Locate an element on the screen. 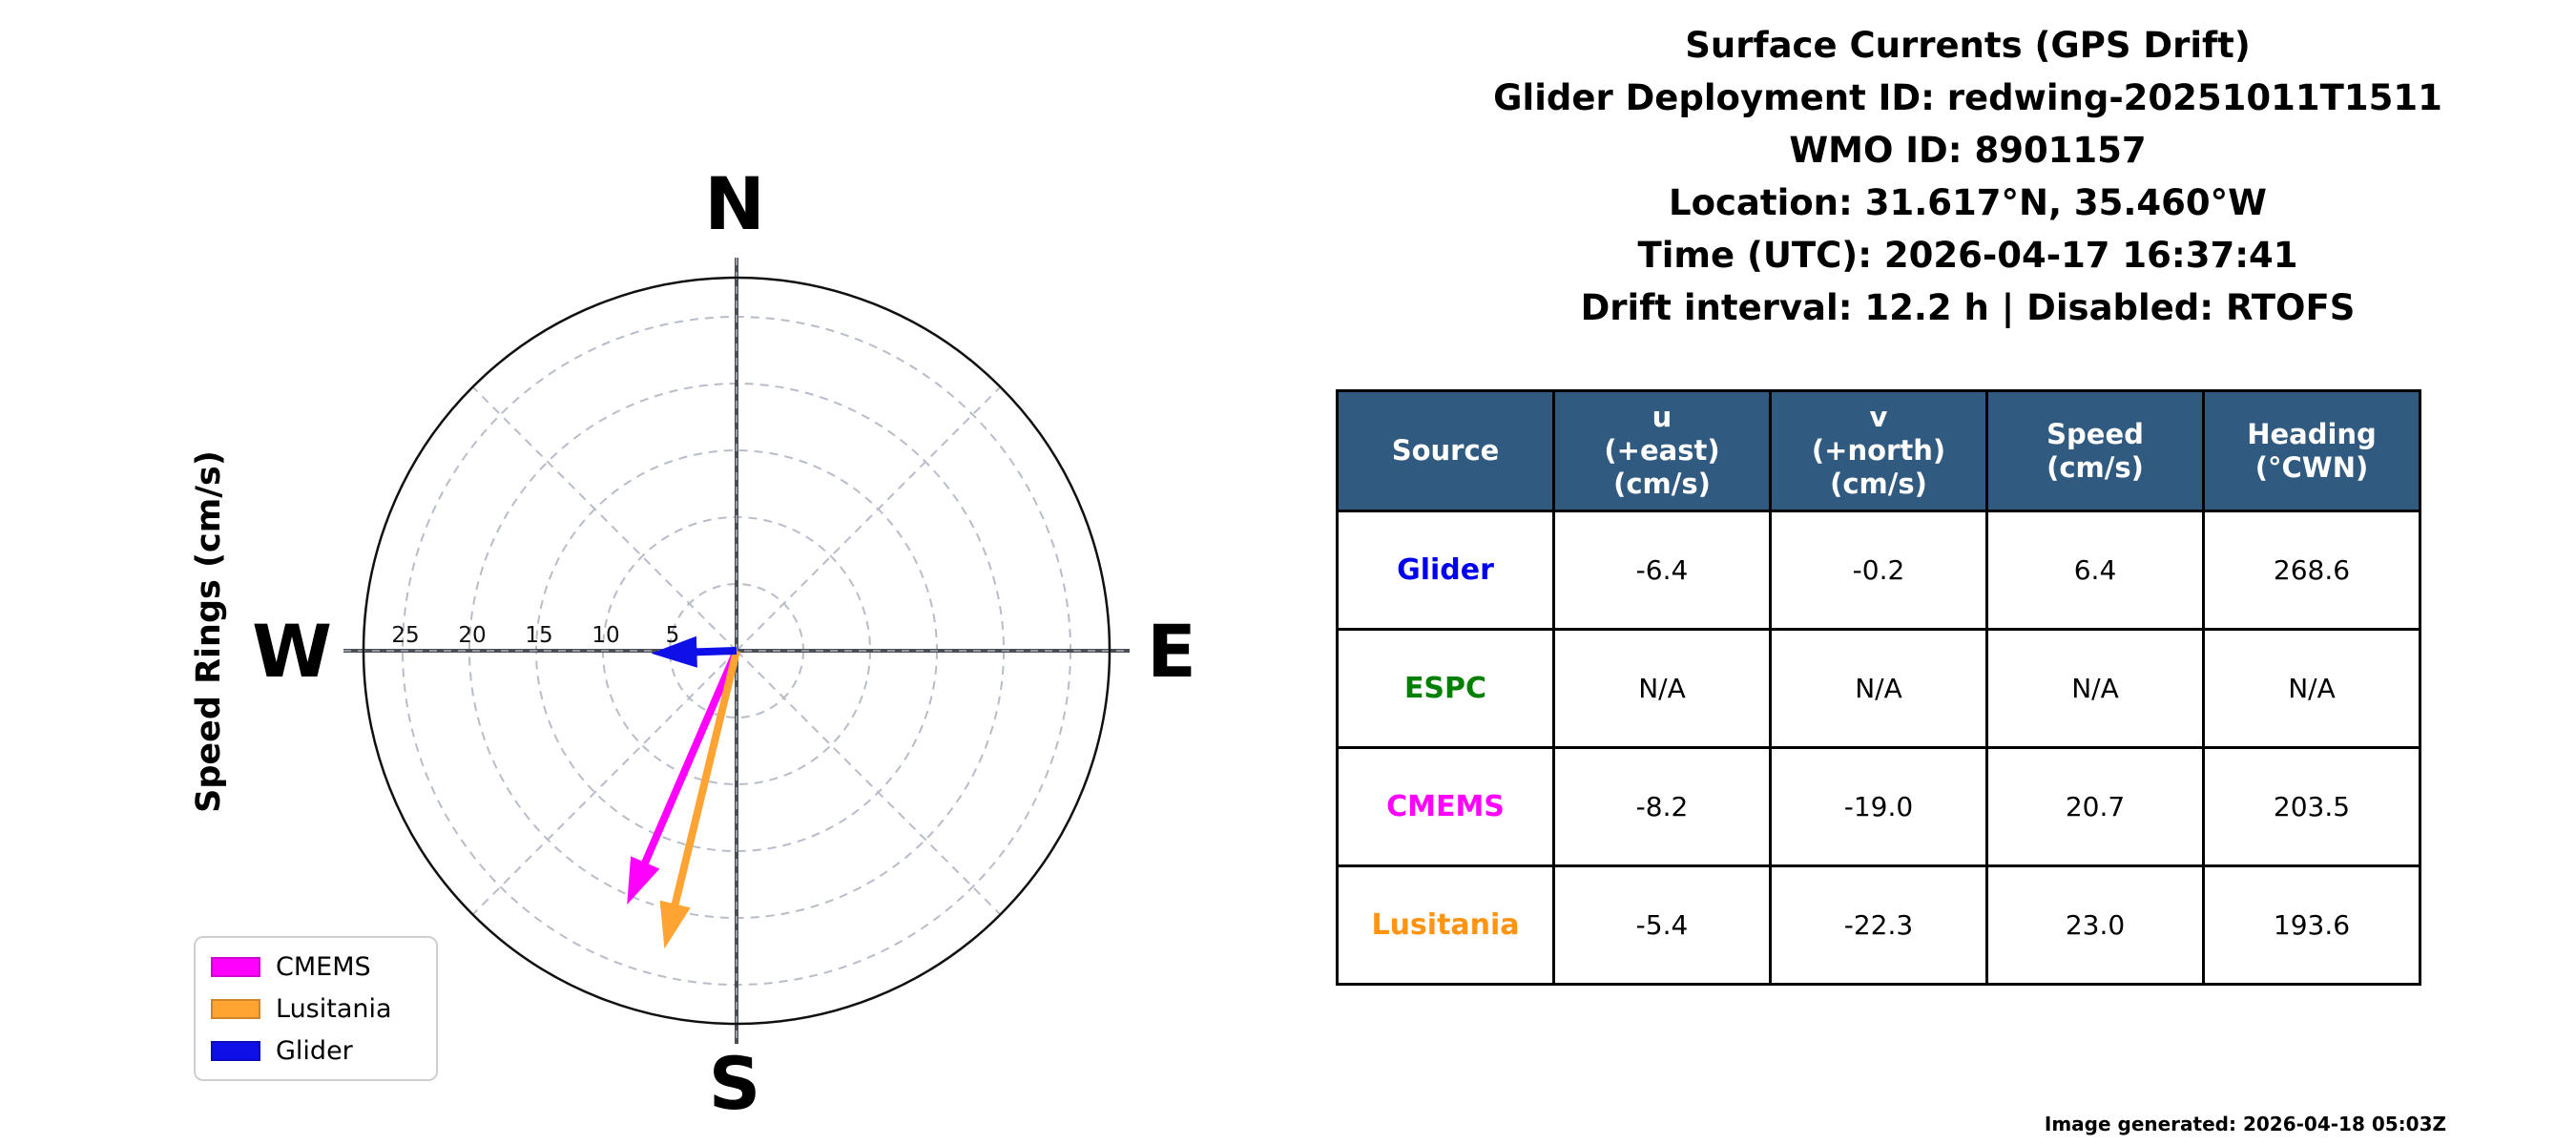  heading-cell: 268.6 is located at coordinates (2311, 570).